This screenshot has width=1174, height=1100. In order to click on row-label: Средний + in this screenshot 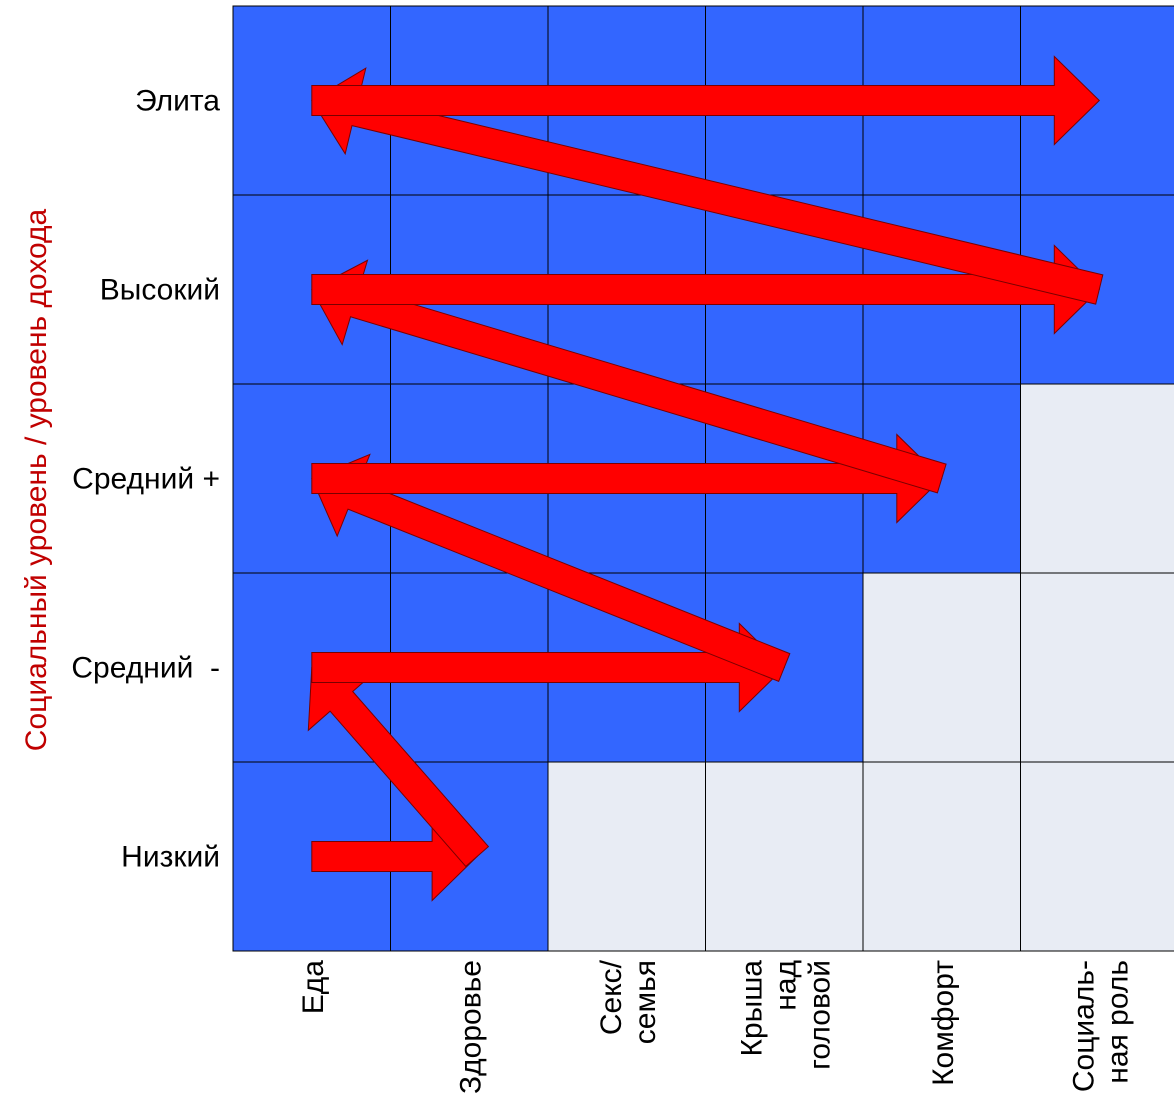, I will do `click(146, 479)`.